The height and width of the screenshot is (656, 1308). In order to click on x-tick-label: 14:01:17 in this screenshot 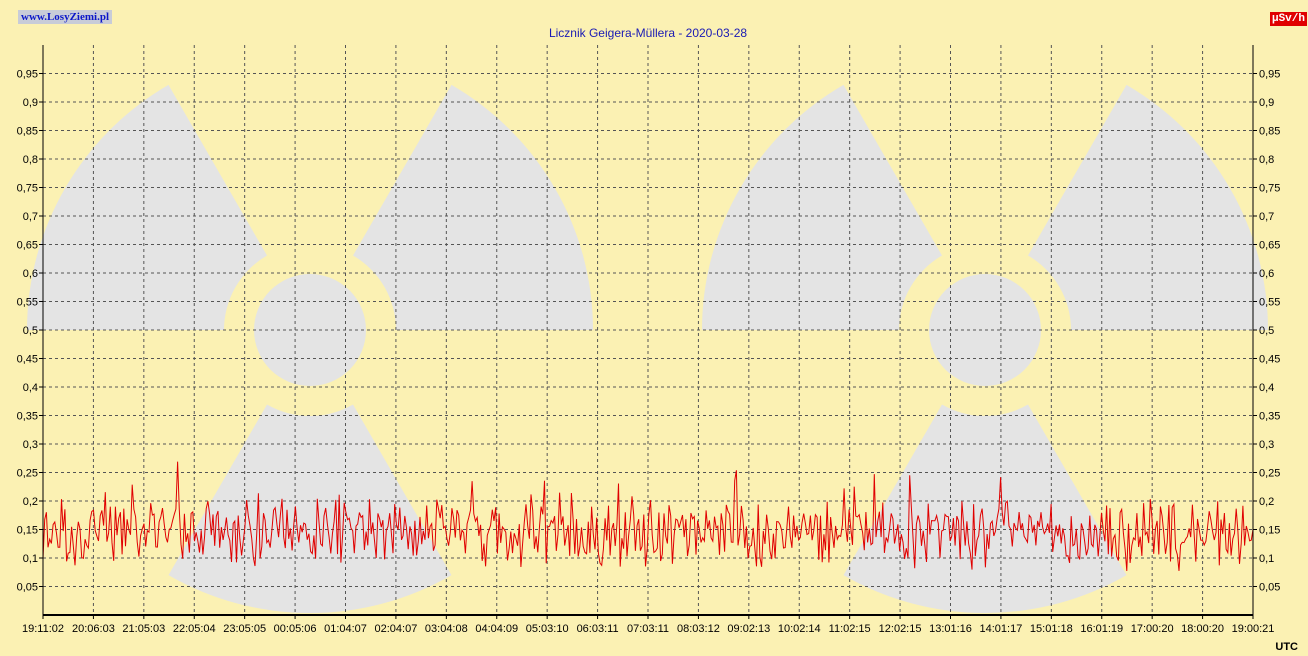, I will do `click(1001, 629)`.